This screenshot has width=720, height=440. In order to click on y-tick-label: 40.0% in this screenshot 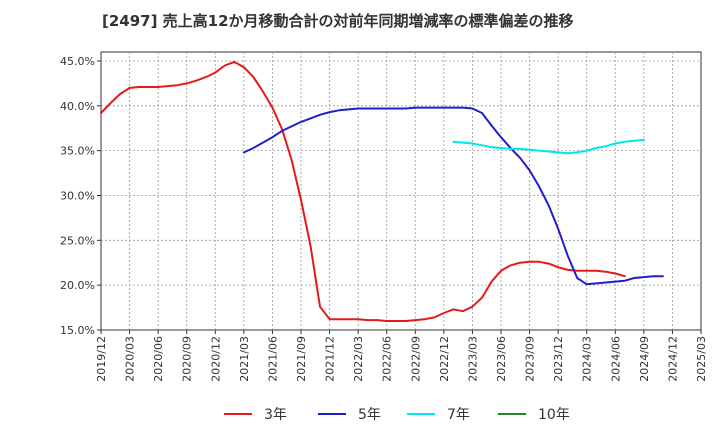, I will do `click(77, 106)`.